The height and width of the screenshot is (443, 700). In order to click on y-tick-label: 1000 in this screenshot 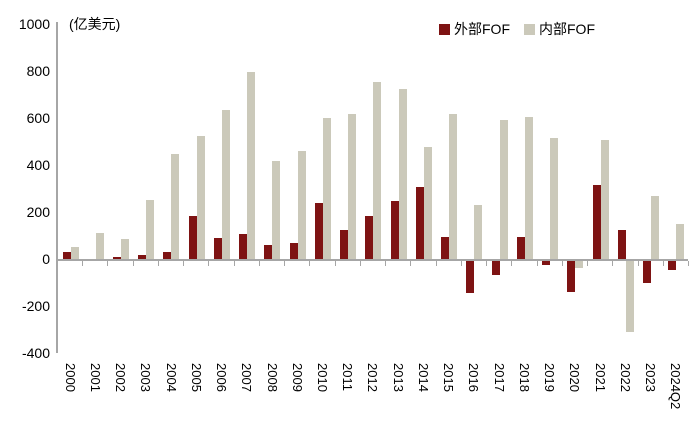, I will do `click(34, 24)`.